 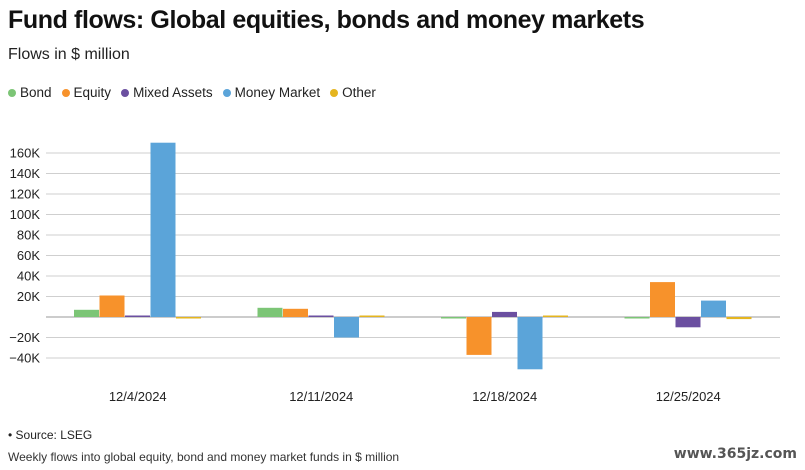 What do you see at coordinates (25, 194) in the screenshot?
I see `y-tick-label: 120K` at bounding box center [25, 194].